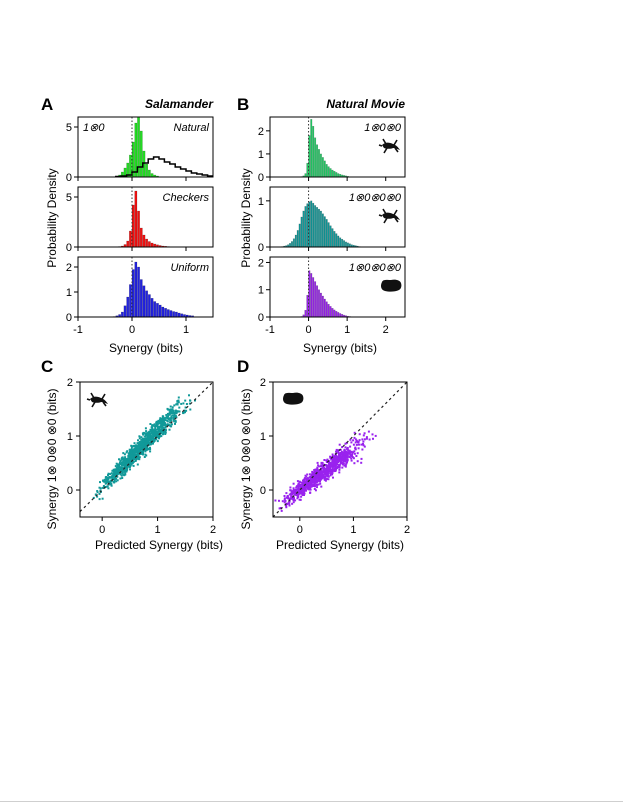 Image resolution: width=623 pixels, height=807 pixels. I want to click on subplot-corner-label: 1⊗0⊗0⊗0, so click(375, 198).